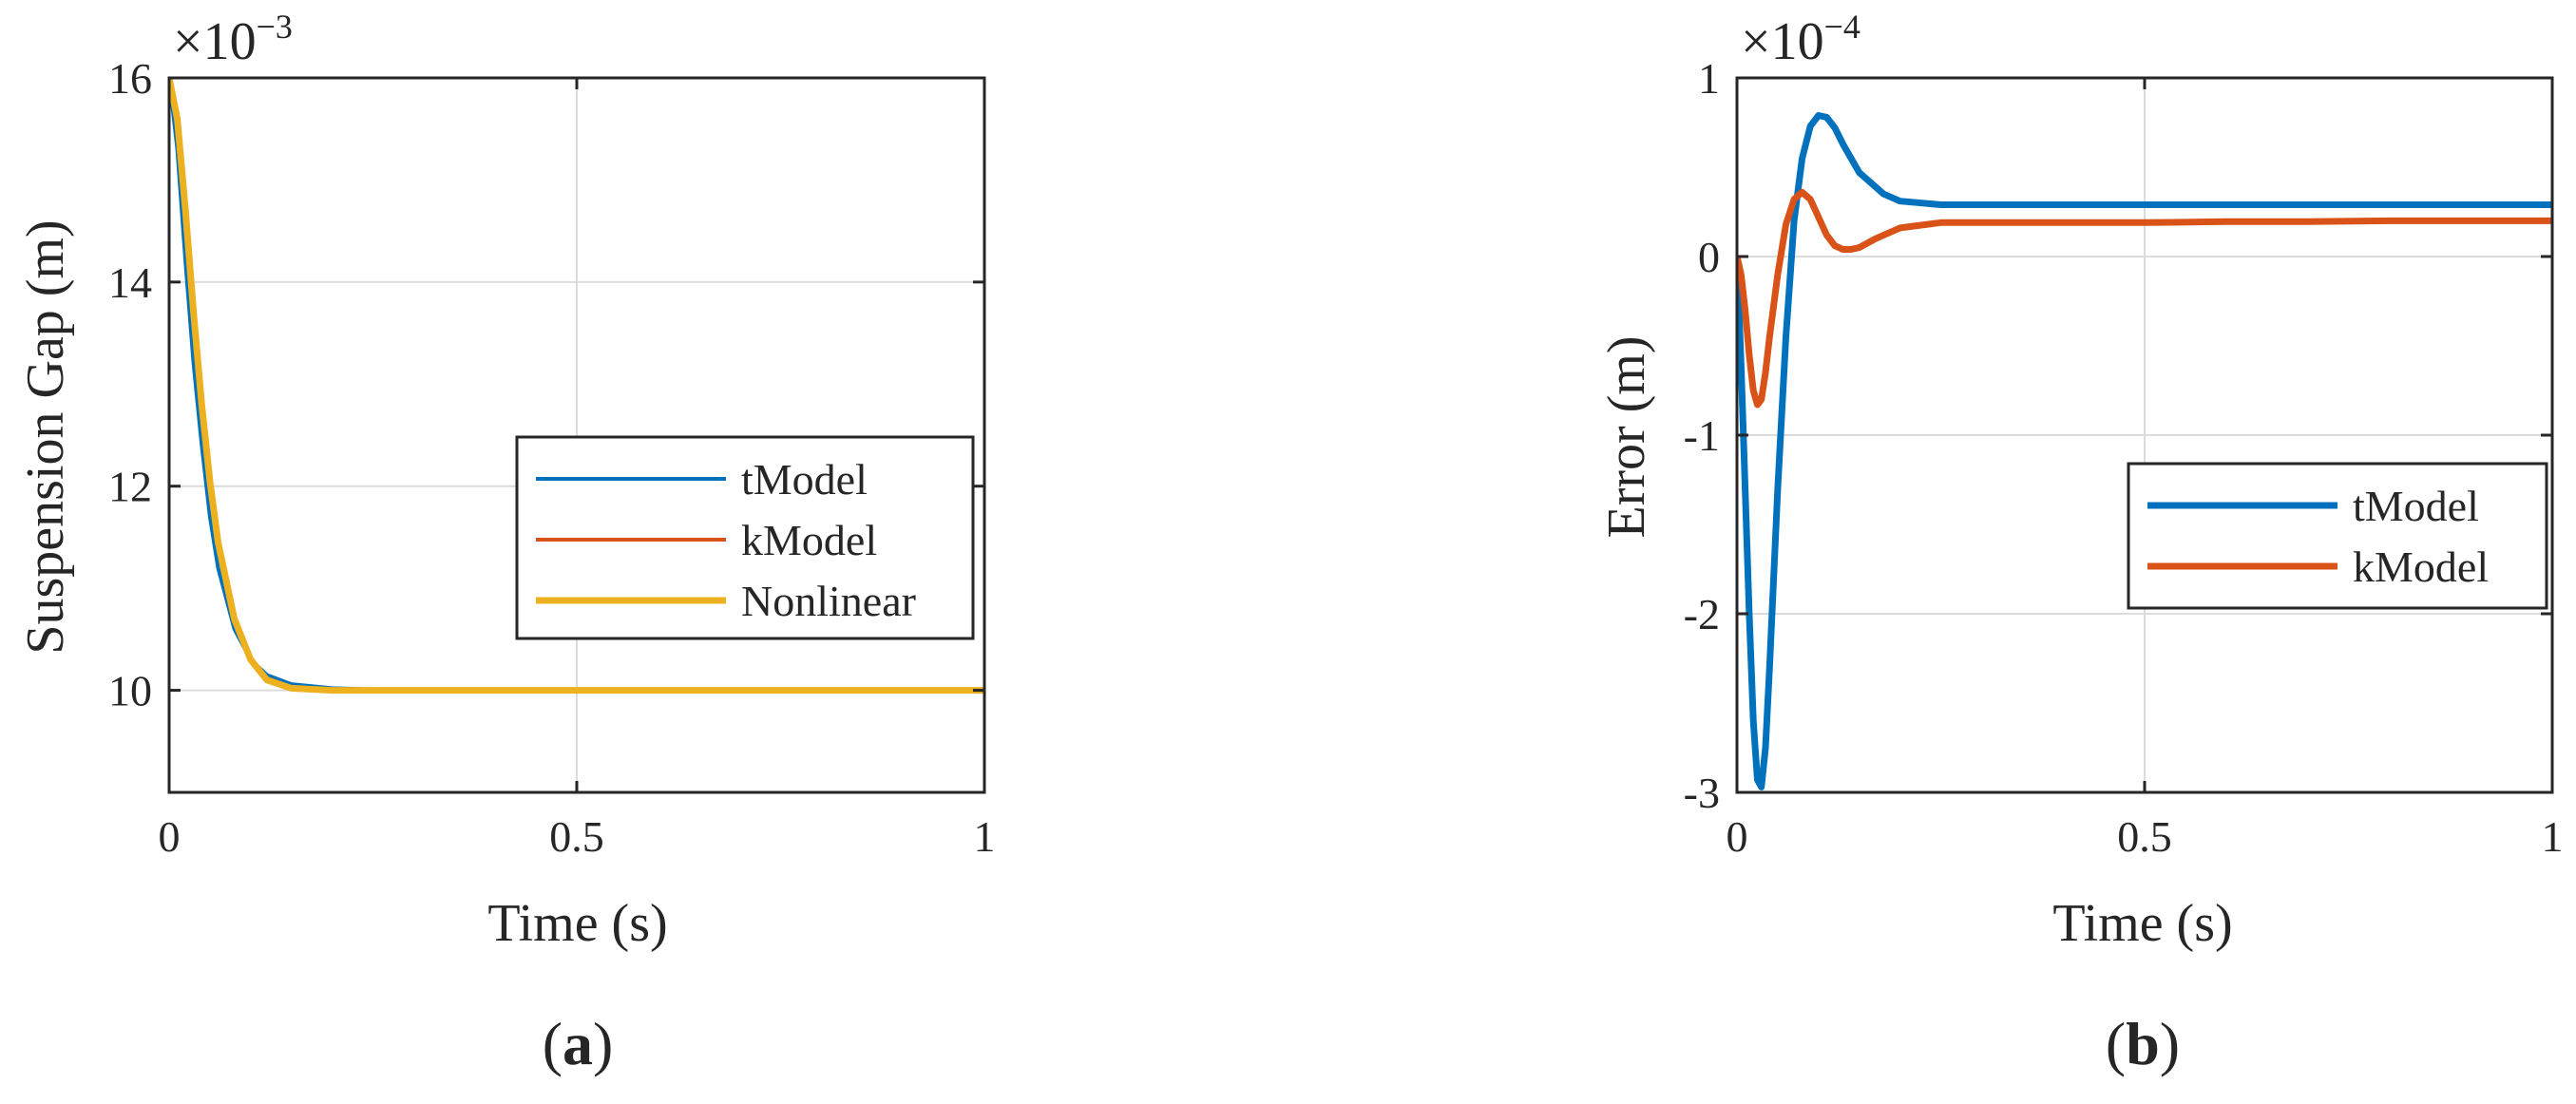 The image size is (2576, 1104). What do you see at coordinates (130, 487) in the screenshot?
I see `y-tick-label: 12` at bounding box center [130, 487].